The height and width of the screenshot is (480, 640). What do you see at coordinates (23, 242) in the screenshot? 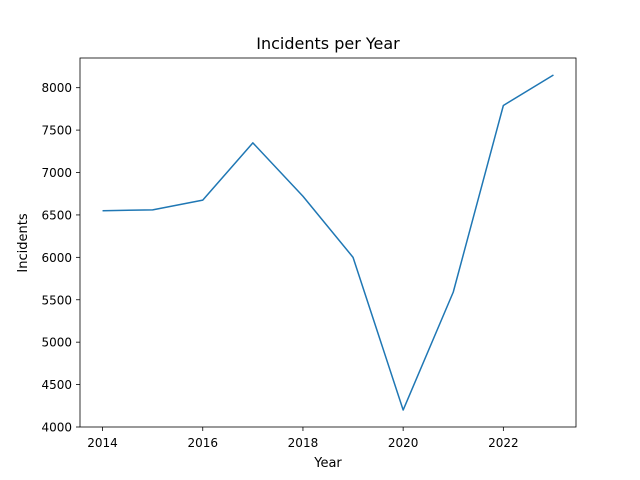
I see `y-axis-label: Incidents` at bounding box center [23, 242].